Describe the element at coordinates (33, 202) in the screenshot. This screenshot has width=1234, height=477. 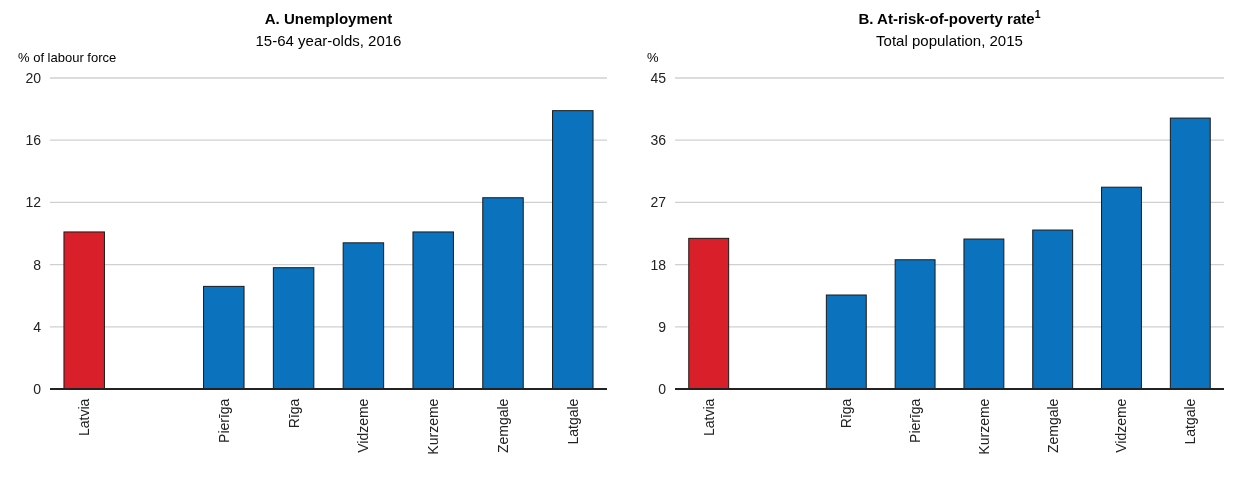
I see `y-tick-label: 12` at that location.